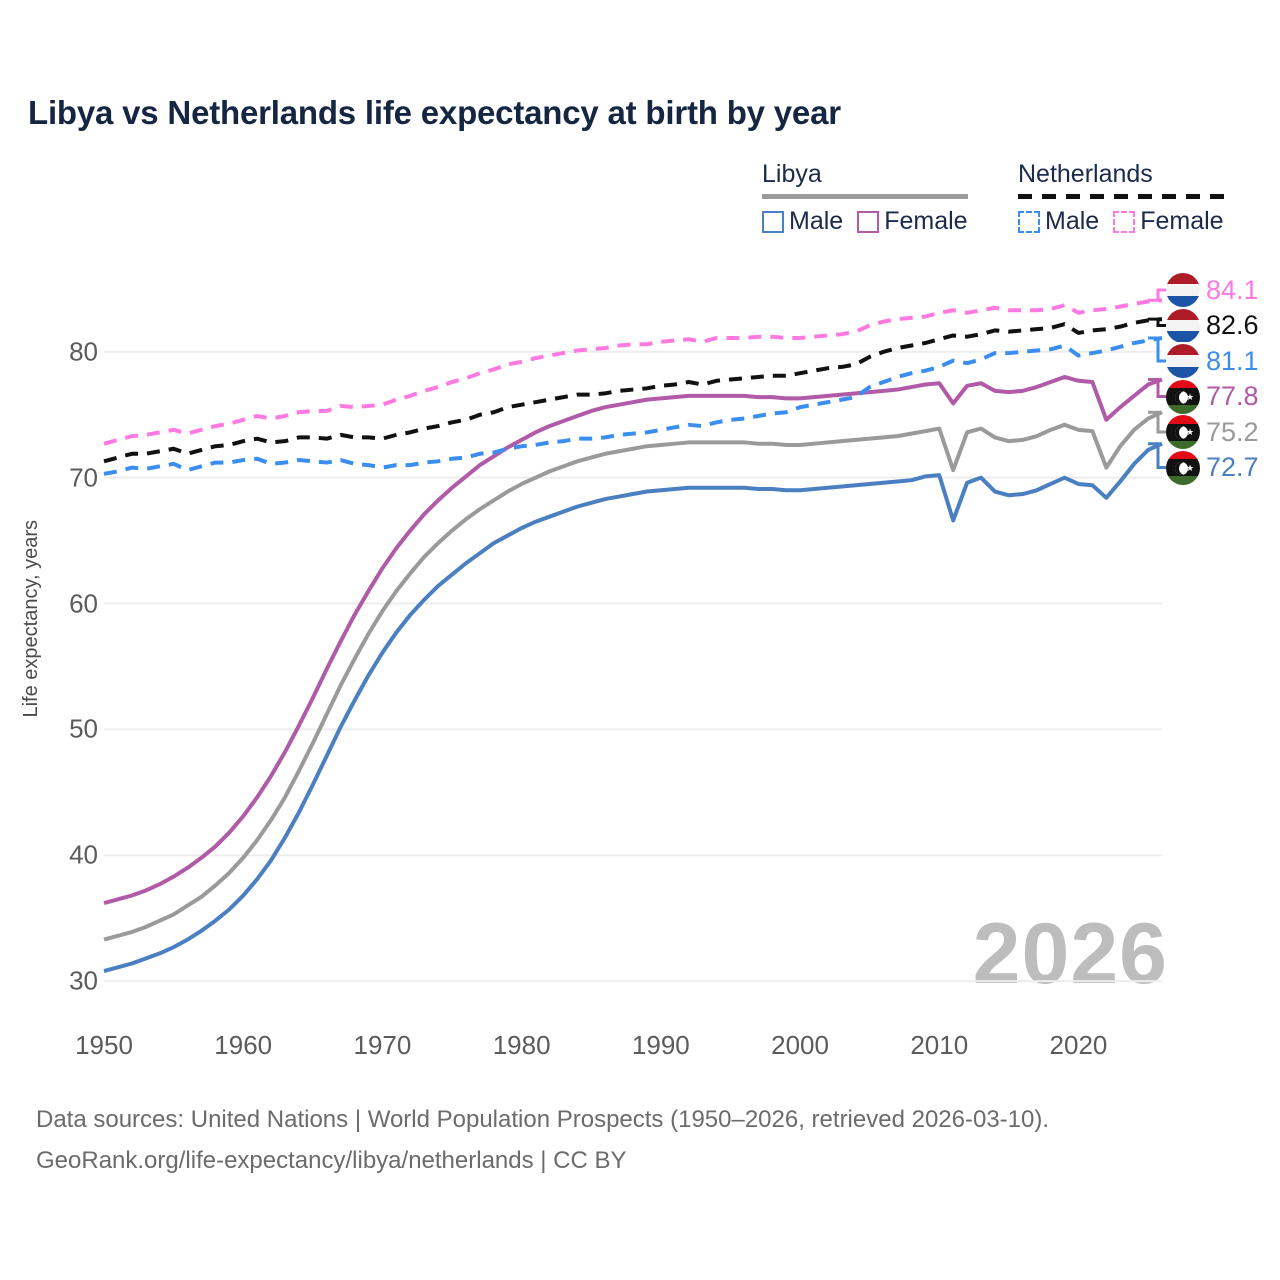 Image resolution: width=1280 pixels, height=1280 pixels. What do you see at coordinates (660, 1045) in the screenshot?
I see `x-tick-1990: 1990` at bounding box center [660, 1045].